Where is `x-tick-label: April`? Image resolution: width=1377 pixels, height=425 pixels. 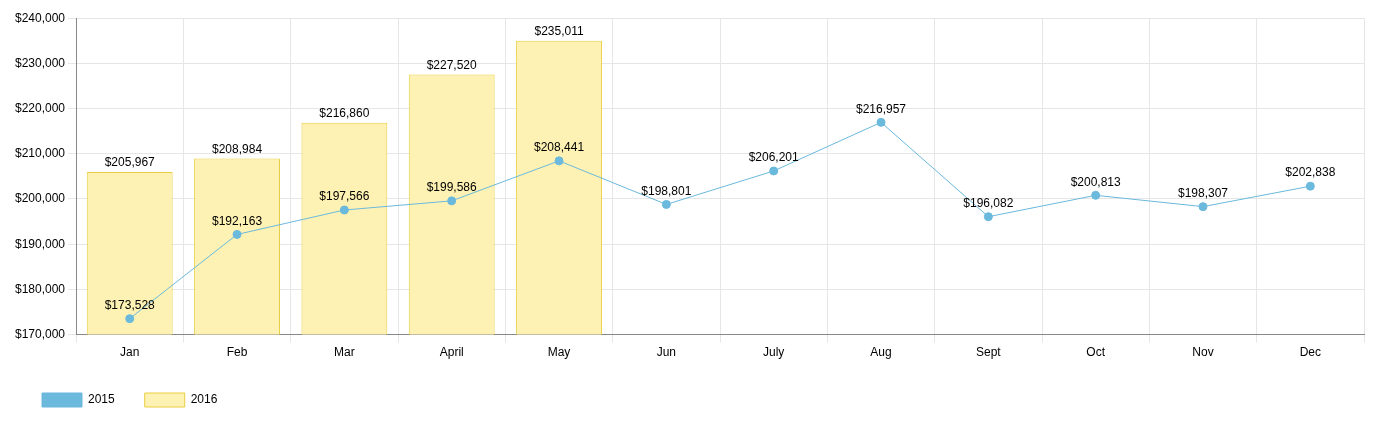
x-tick-label: April is located at coordinates (451, 352).